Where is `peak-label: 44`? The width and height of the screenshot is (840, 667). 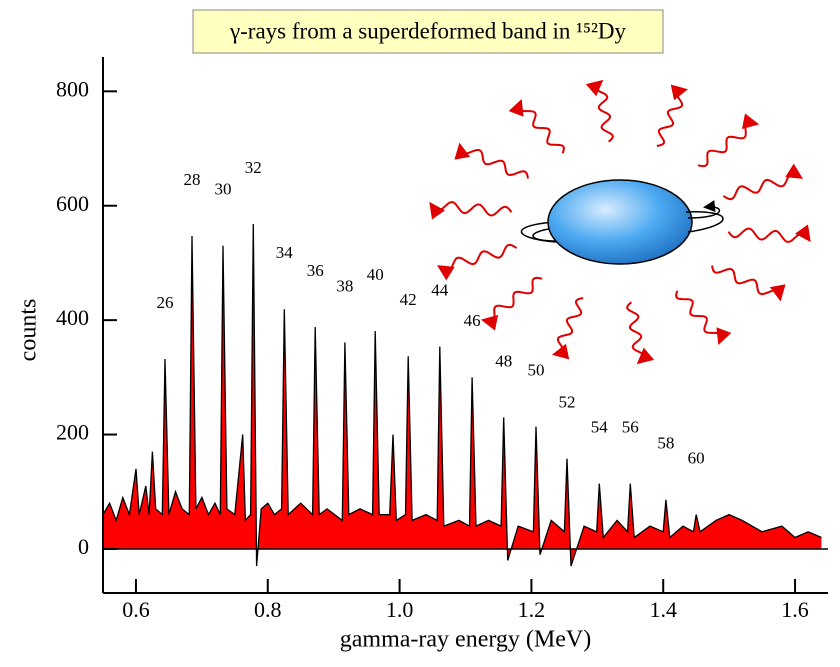
peak-label: 44 is located at coordinates (440, 289).